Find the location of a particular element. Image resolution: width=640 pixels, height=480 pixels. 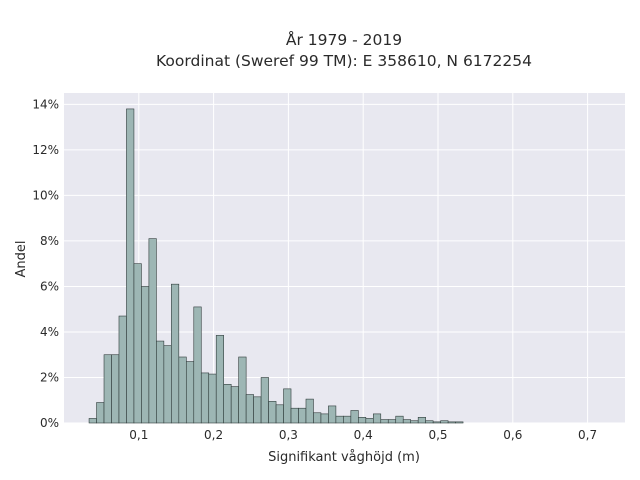

x-tick-label: 0,7 is located at coordinates (587, 435).